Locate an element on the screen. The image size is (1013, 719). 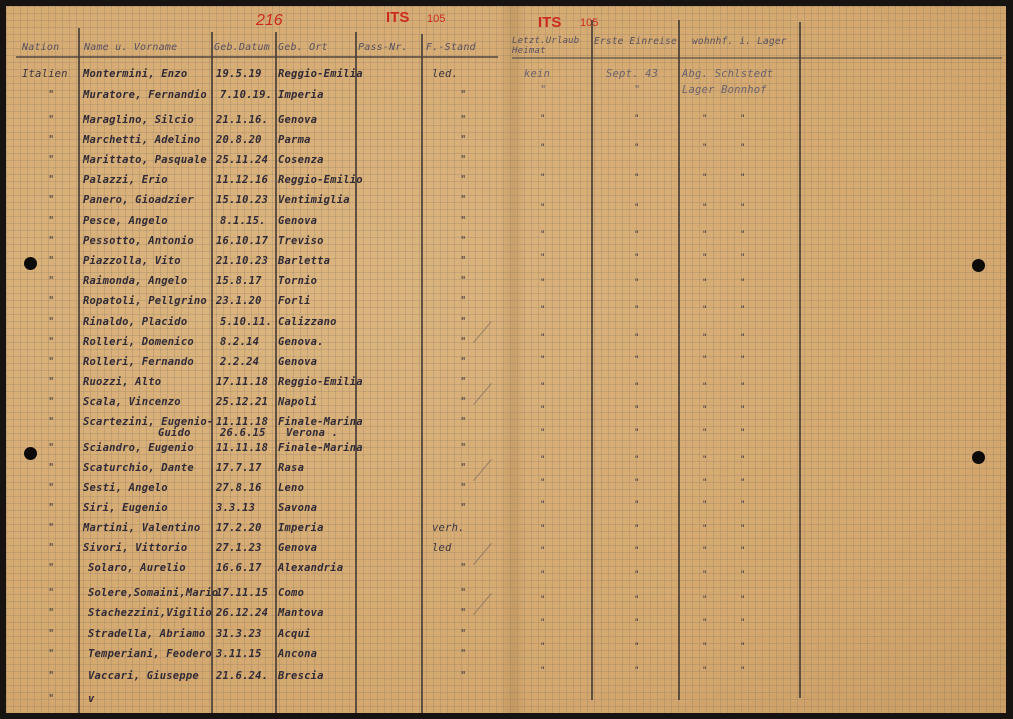
row-birth-place: Treviso is located at coordinates (301, 241).